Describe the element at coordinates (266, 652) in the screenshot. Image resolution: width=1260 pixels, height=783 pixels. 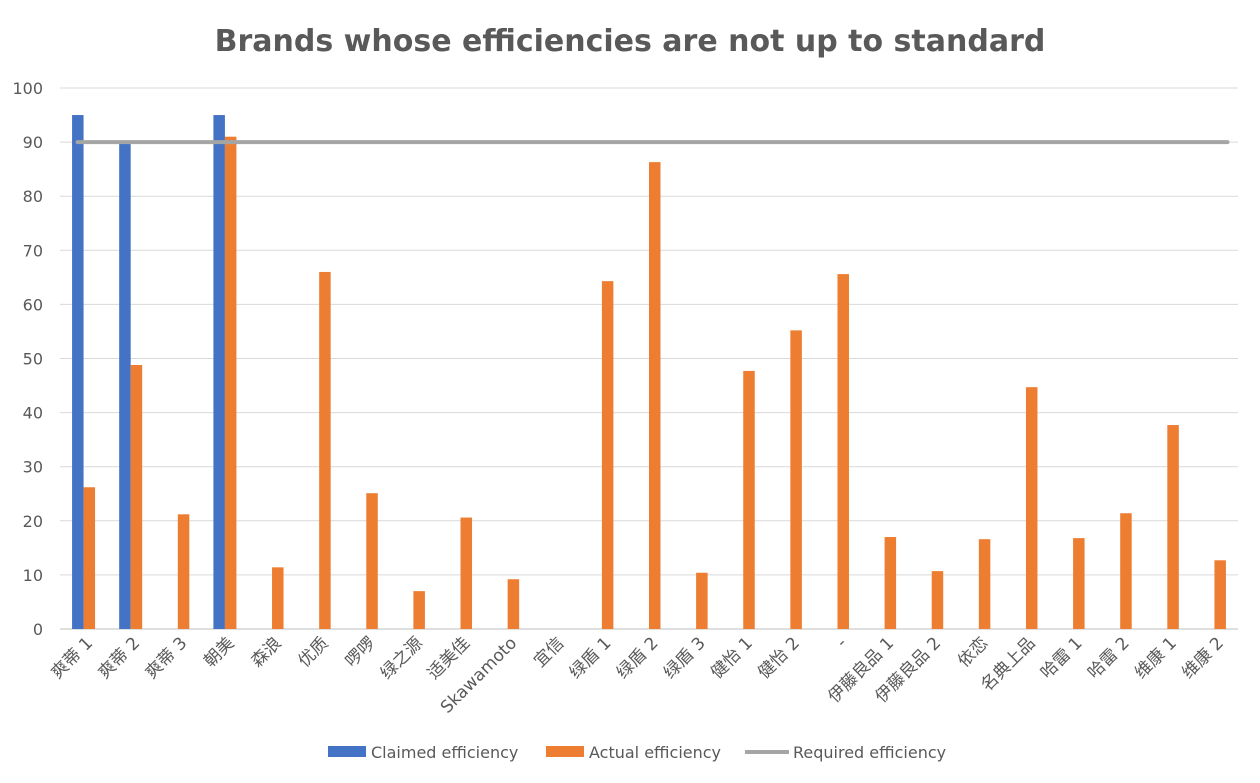
I see `x-category-label: 森浪` at that location.